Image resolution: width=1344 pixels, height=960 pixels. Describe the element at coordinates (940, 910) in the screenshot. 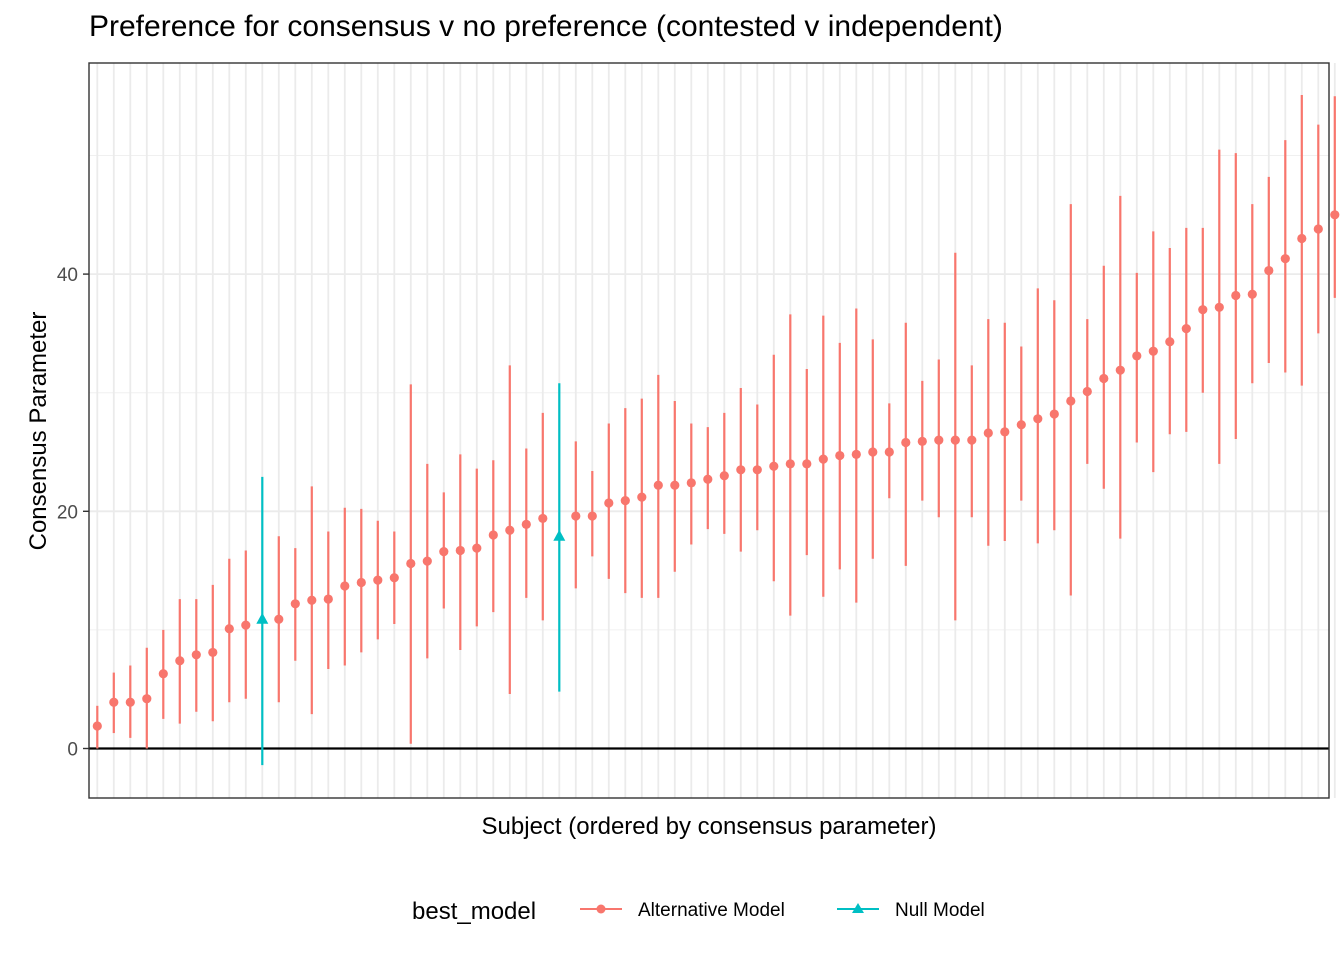

I see `legend-label-null: Null Model` at that location.